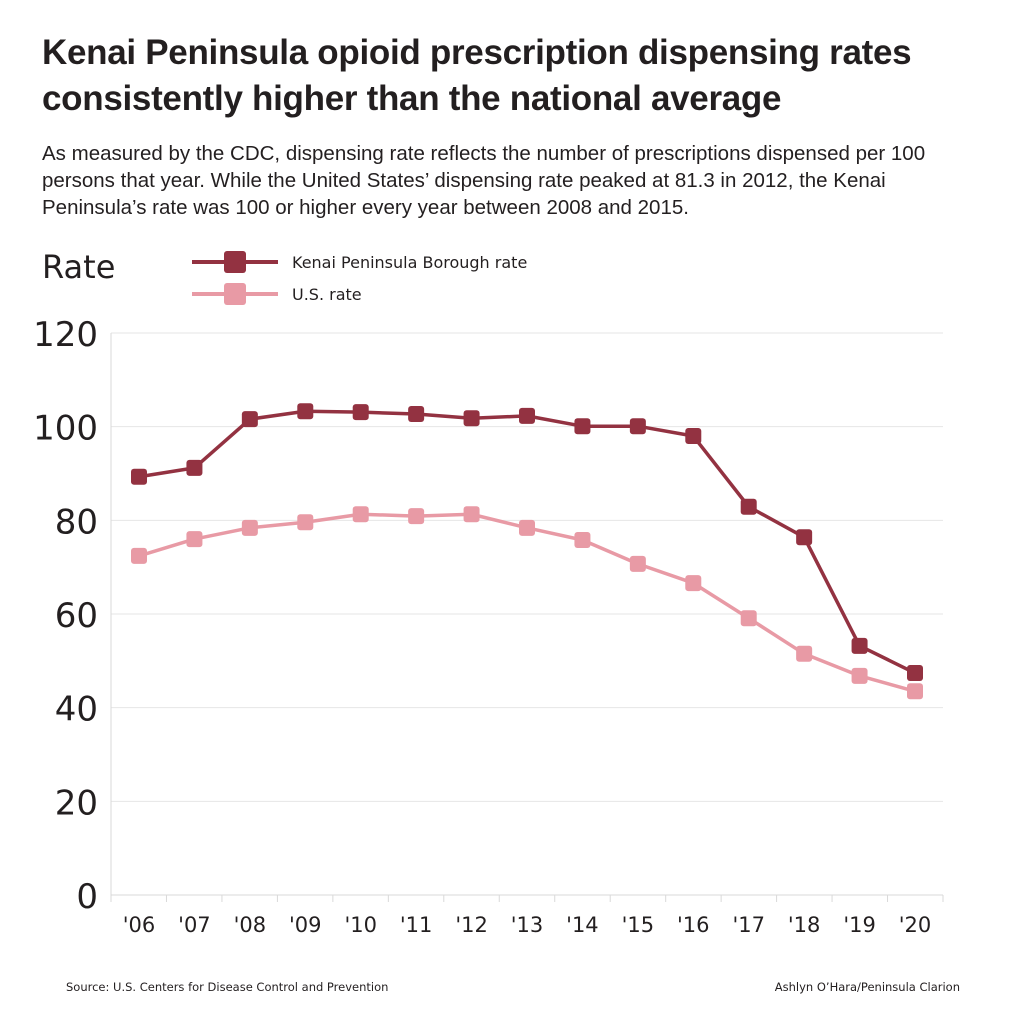  Describe the element at coordinates (235, 294) in the screenshot. I see `legend-swatch-us` at that location.